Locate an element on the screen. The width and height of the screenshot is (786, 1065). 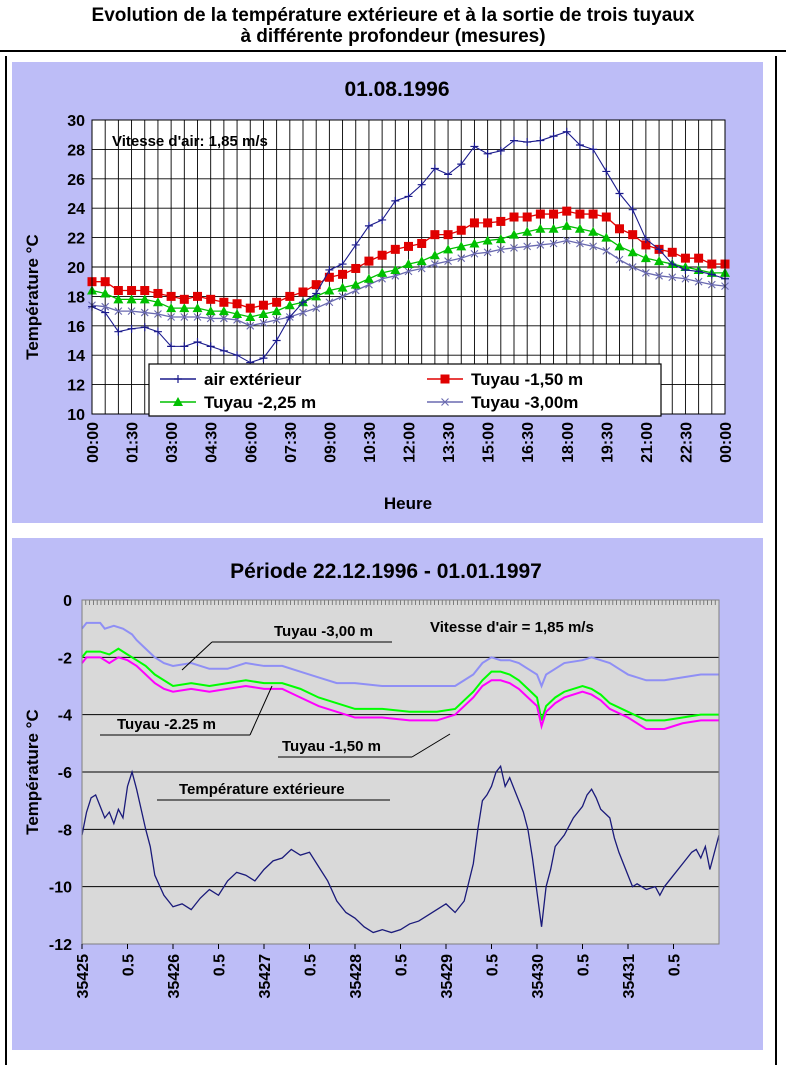
chart-summer-y-tick-label: 20 is located at coordinates (76, 268).